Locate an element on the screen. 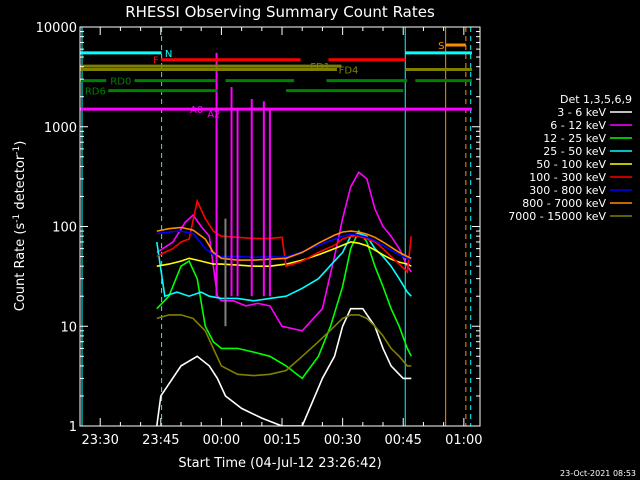 The width and height of the screenshot is (640, 480). y-tick-label: 100 is located at coordinates (64, 228).